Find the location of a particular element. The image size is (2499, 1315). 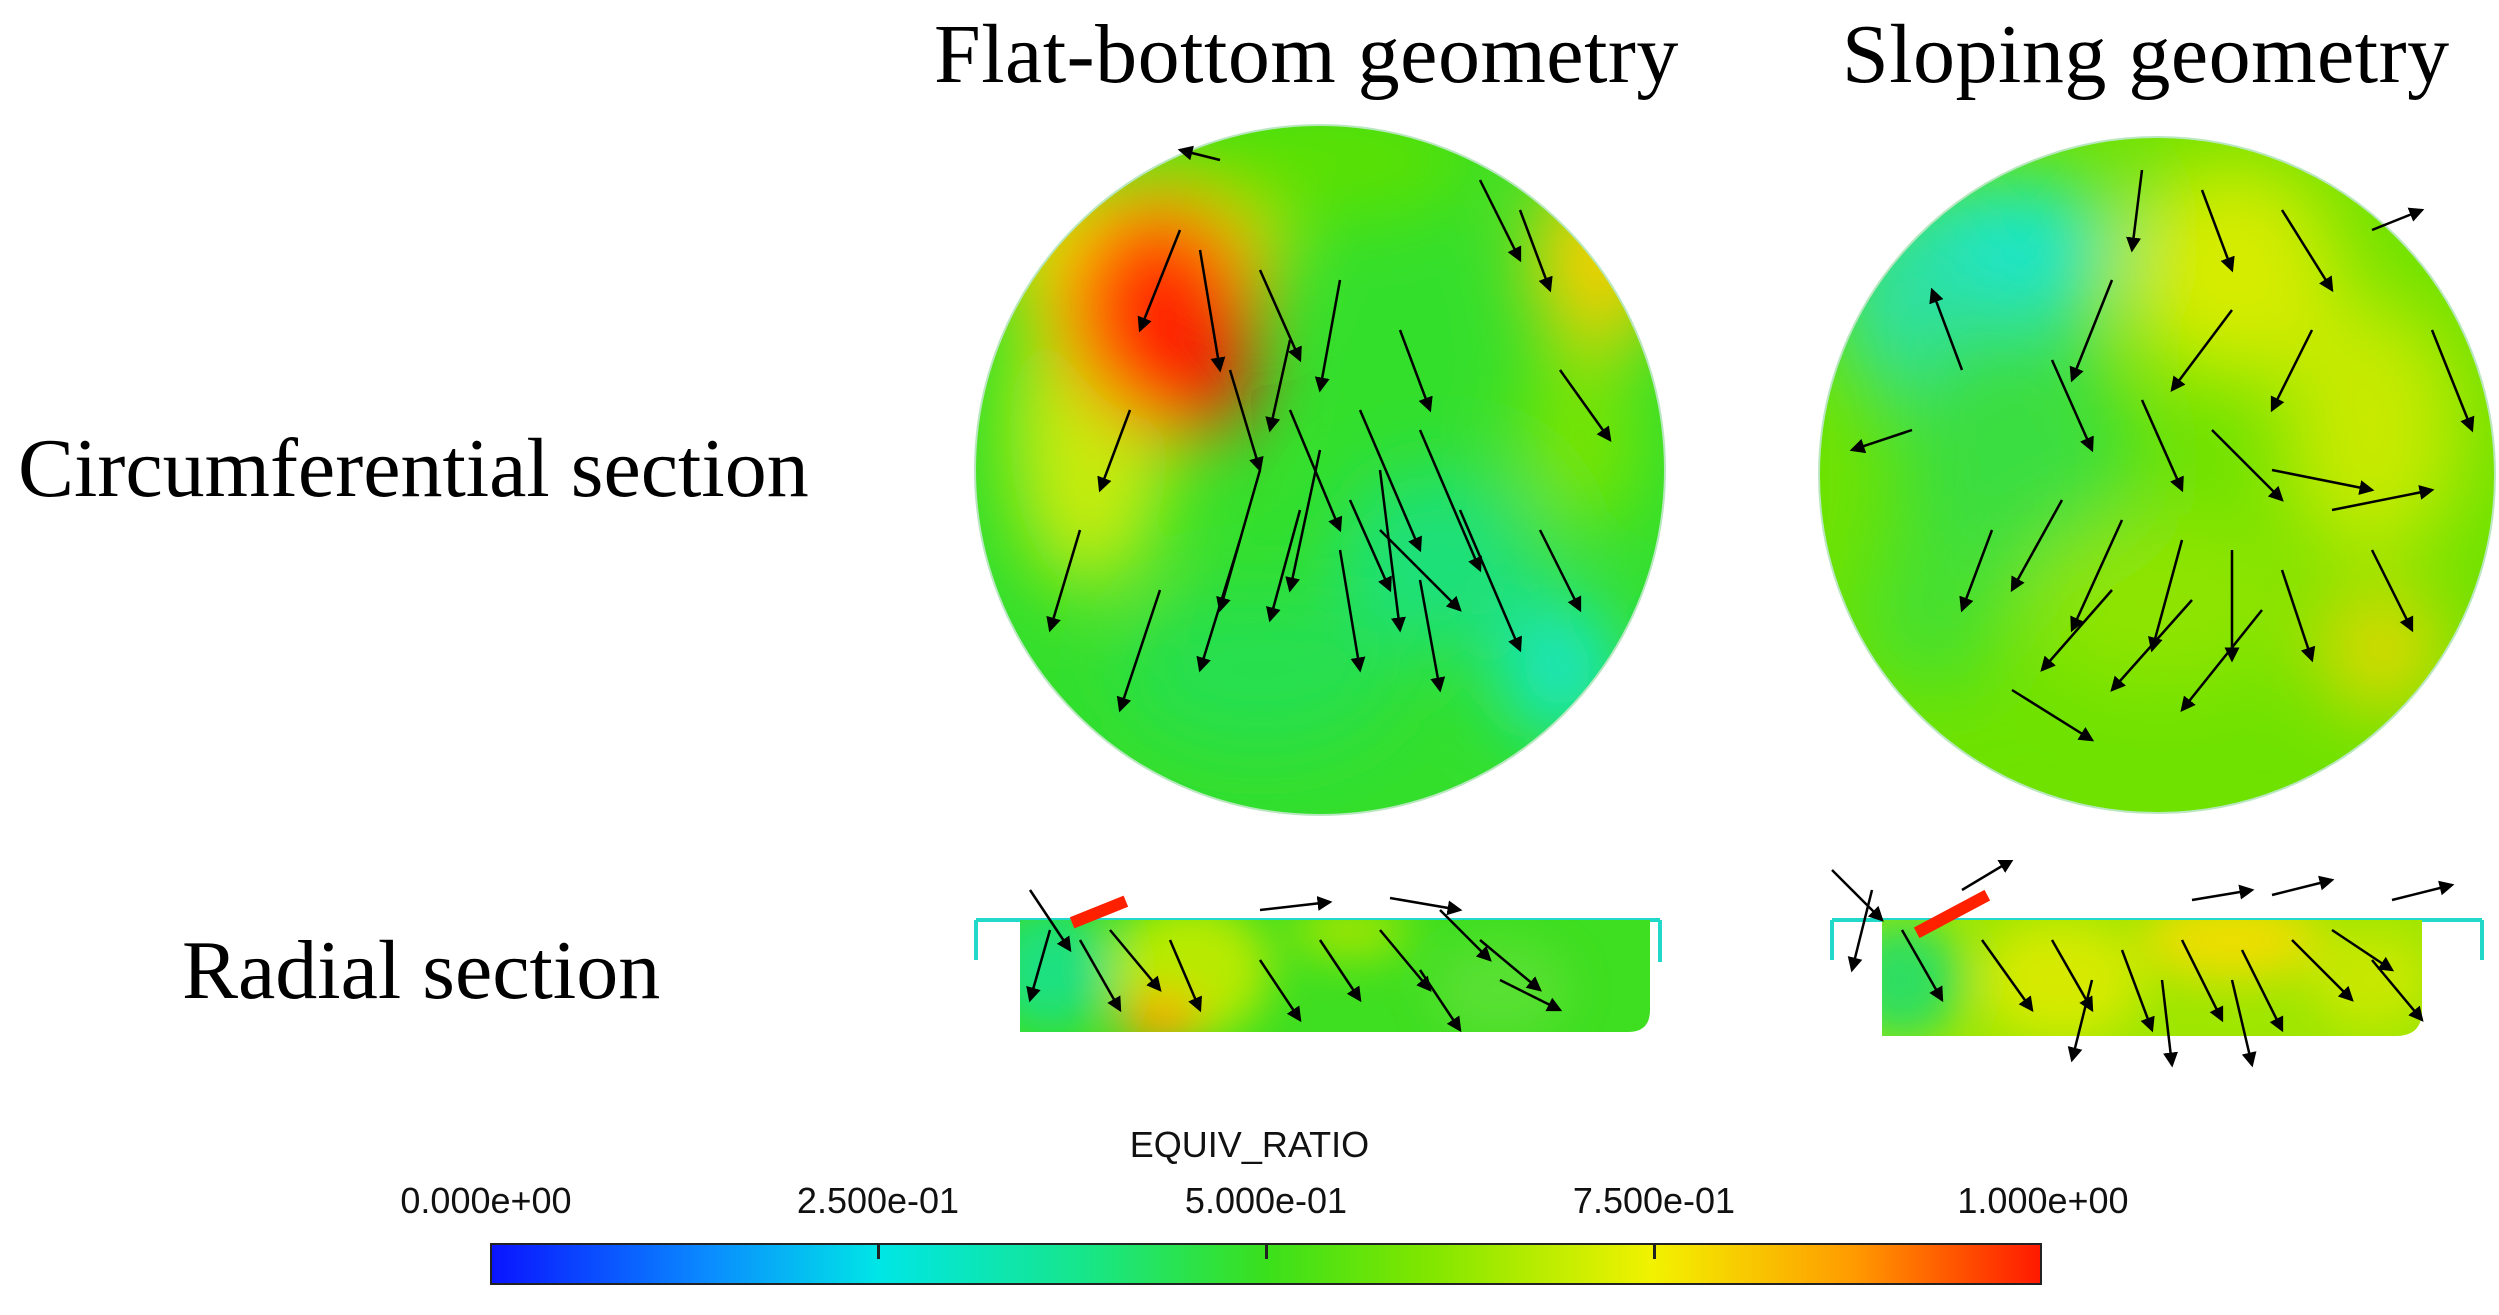

column-title-flat-bottom: Flat-bottom geometry is located at coordinates (1306, 54).